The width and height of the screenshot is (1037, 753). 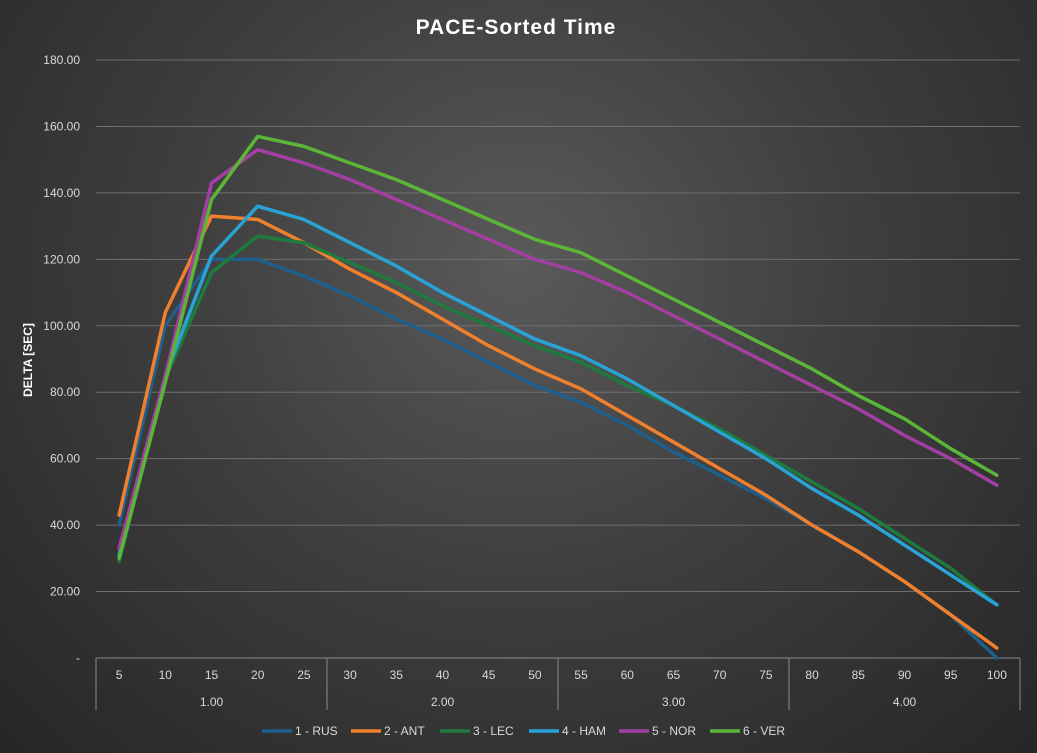 What do you see at coordinates (119, 675) in the screenshot?
I see `x-tick-label: 5` at bounding box center [119, 675].